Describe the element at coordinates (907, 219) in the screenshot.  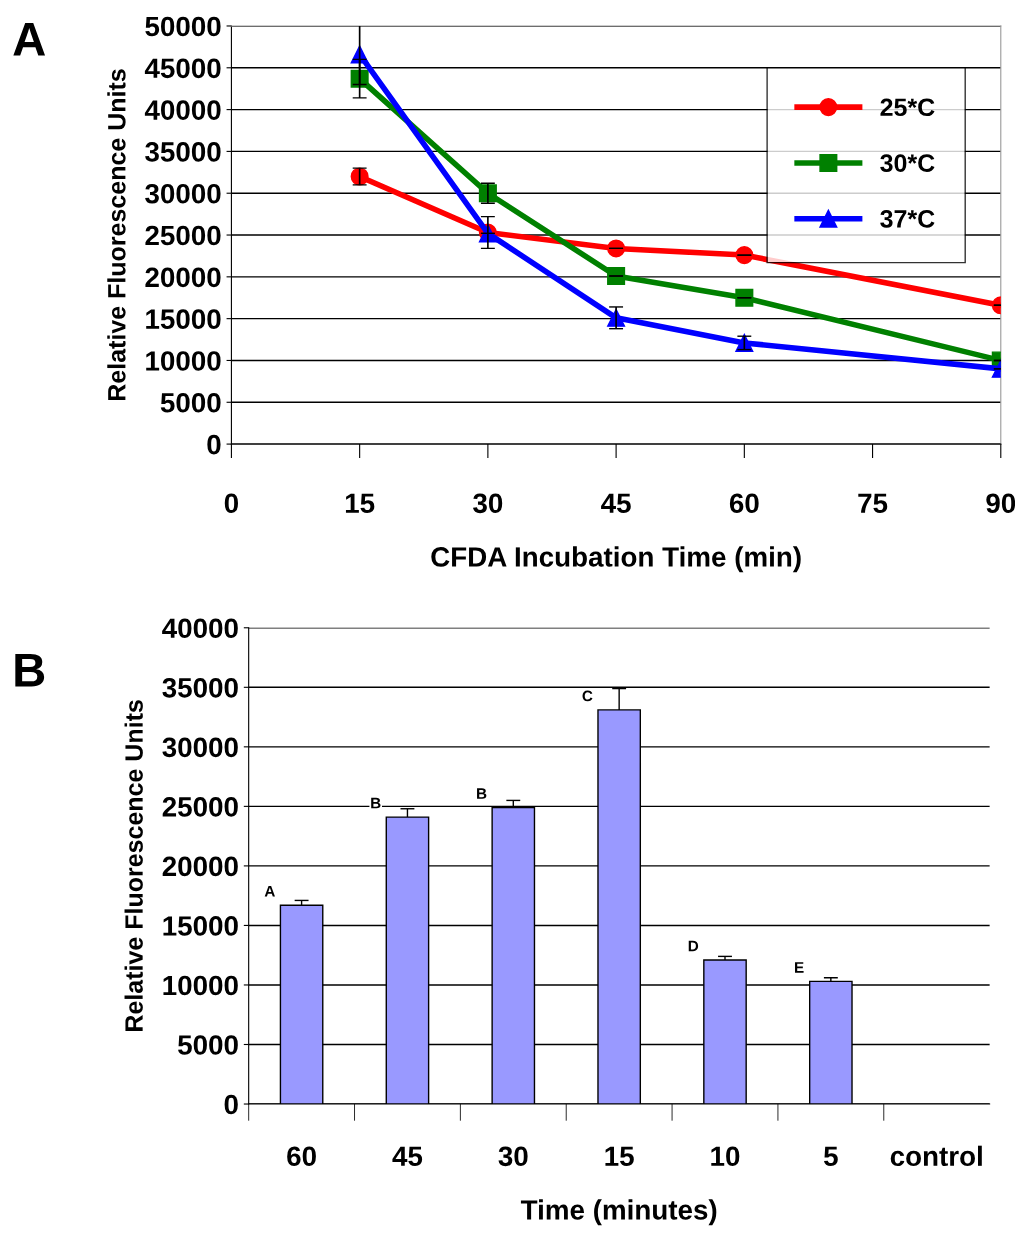
I see `legend-label: 37*C` at that location.